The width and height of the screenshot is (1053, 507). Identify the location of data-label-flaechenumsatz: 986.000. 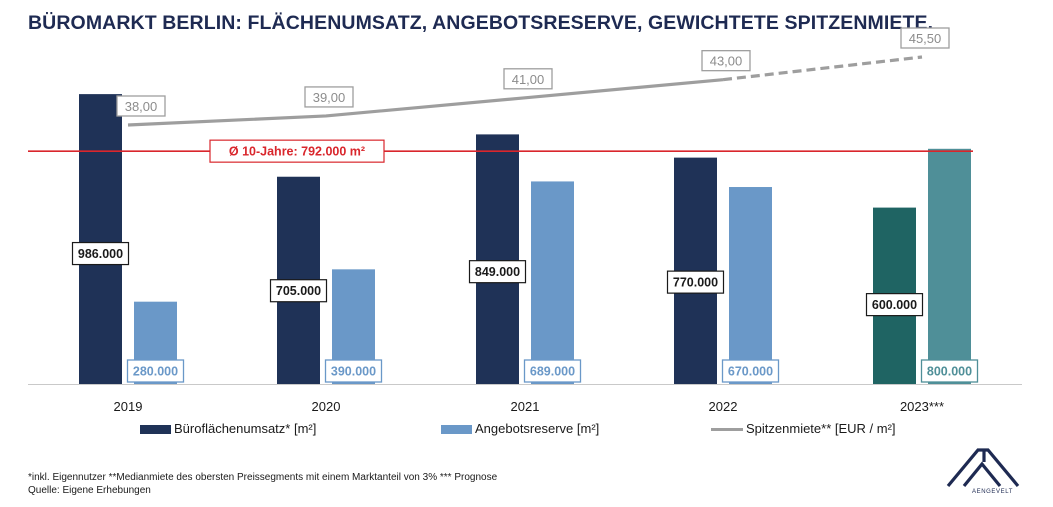
(100, 254).